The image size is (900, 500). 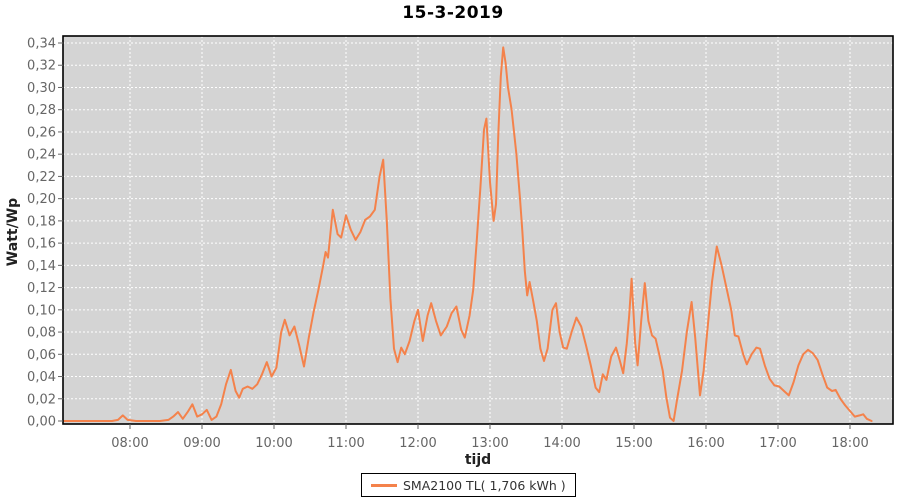 What do you see at coordinates (489, 443) in the screenshot?
I see `x-tick-label: 13:00` at bounding box center [489, 443].